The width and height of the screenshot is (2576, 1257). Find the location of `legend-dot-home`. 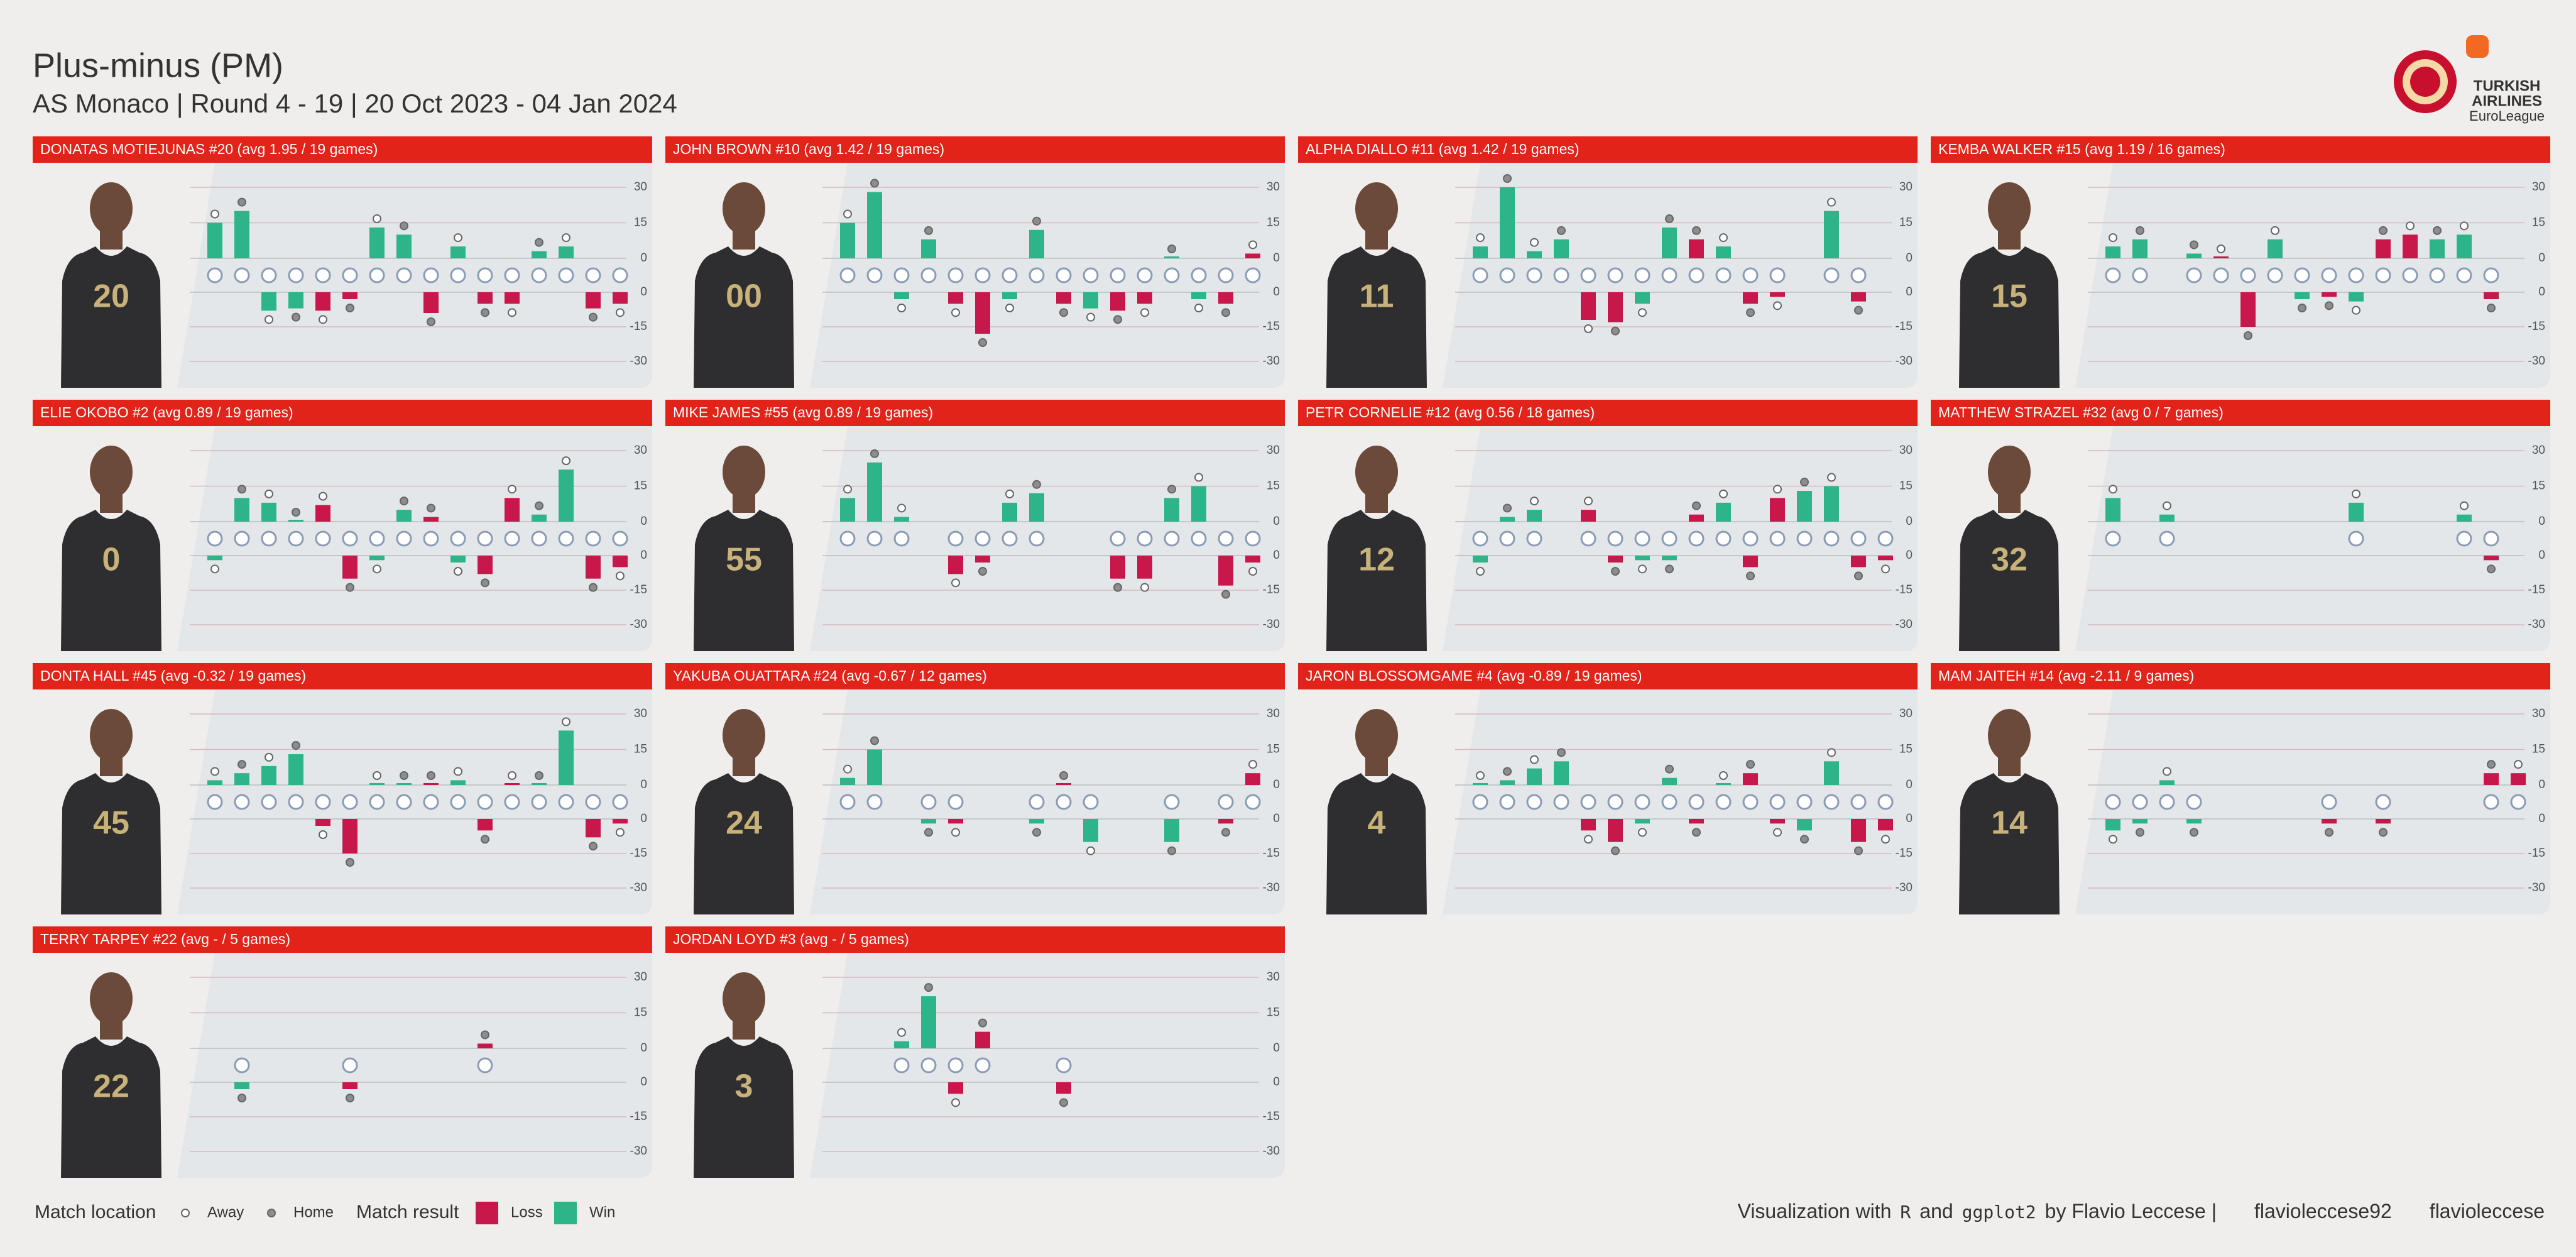

legend-dot-home is located at coordinates (271, 1213).